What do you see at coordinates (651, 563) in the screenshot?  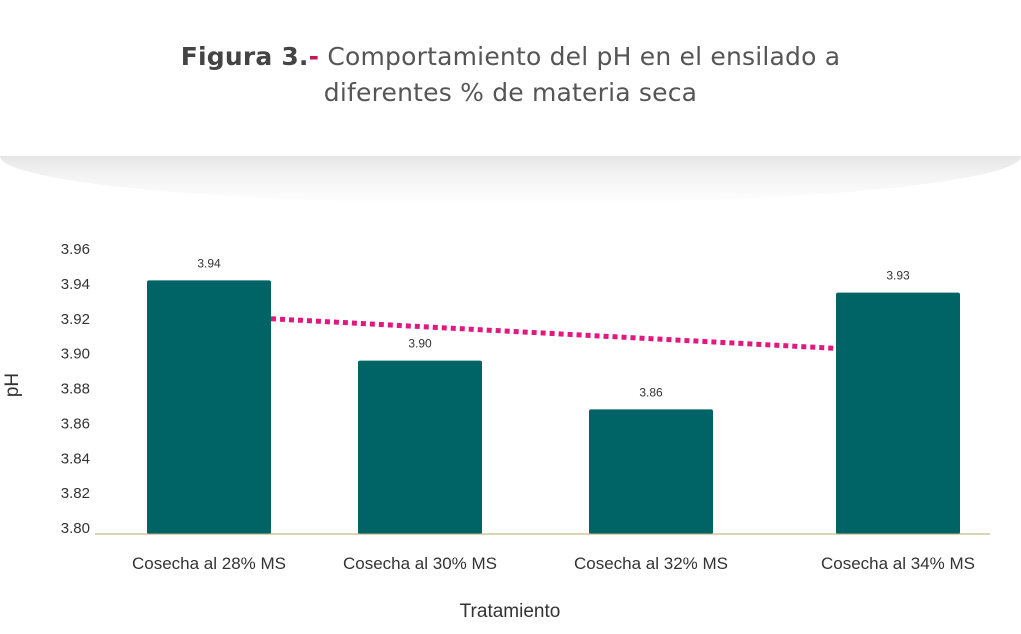 I see `x-category-label: Cosecha al 32% MS` at bounding box center [651, 563].